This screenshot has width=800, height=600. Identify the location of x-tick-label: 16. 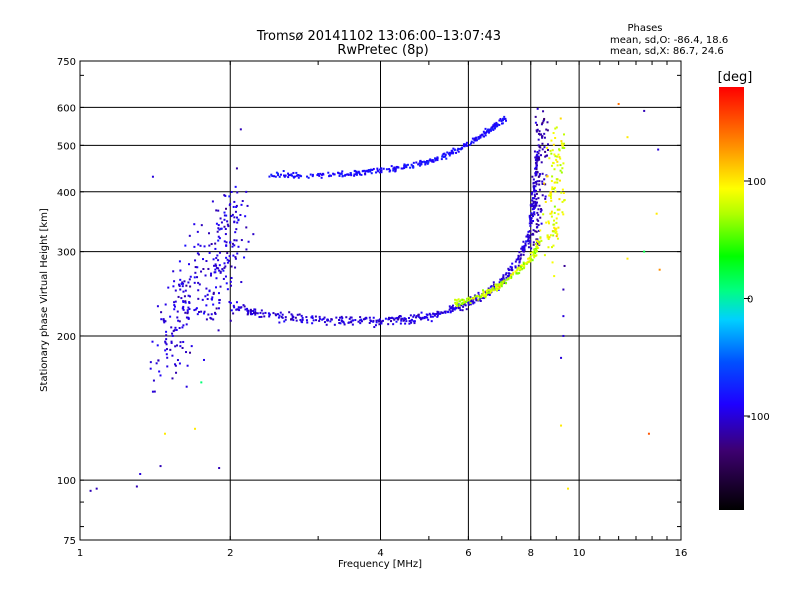
(681, 553).